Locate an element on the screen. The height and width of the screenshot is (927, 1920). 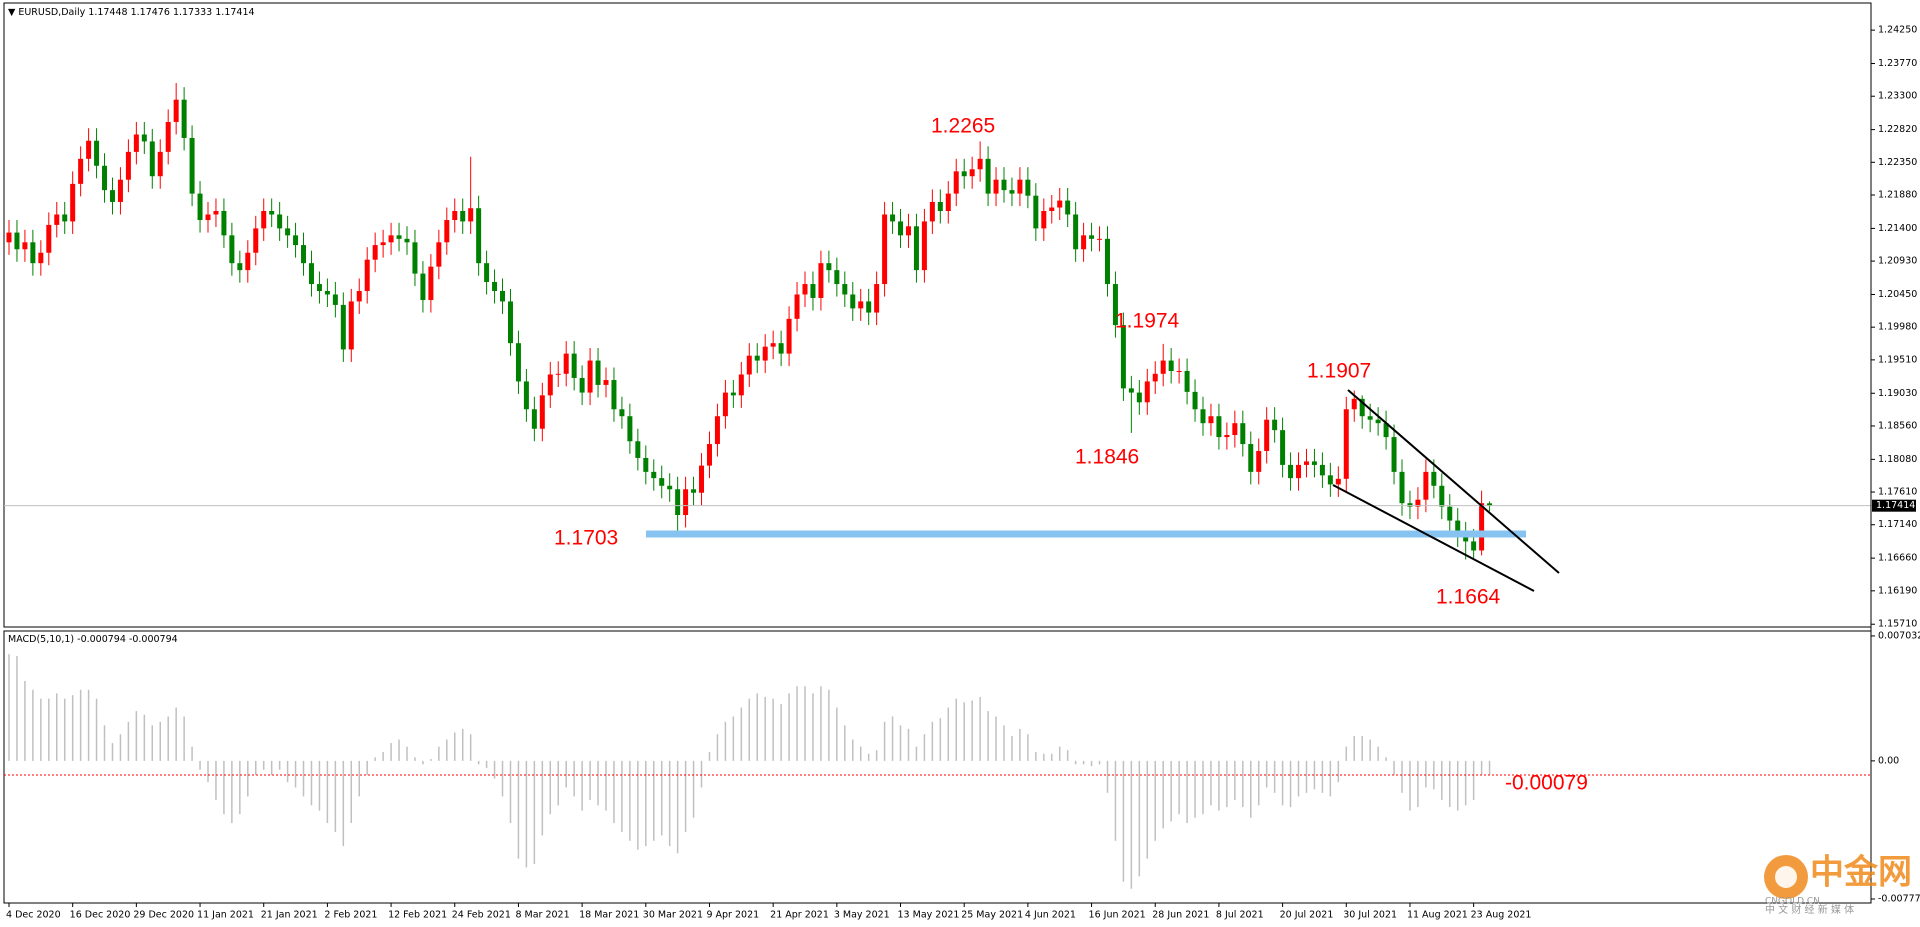
logo-tagline: 中 文 财 经 新 媒 体 is located at coordinates (1809, 909).